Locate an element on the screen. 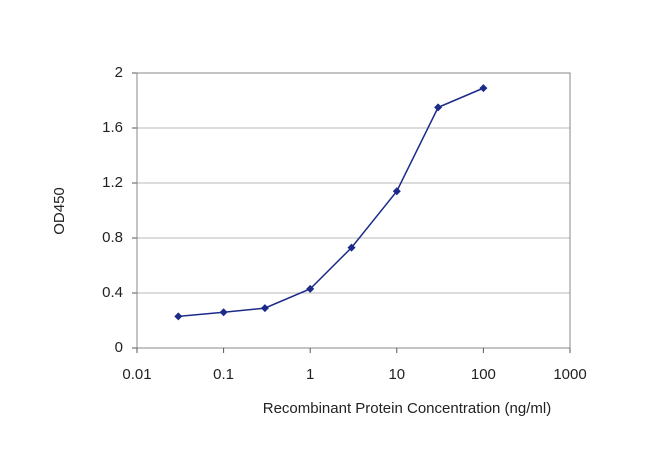  y-tick-label: 2 is located at coordinates (119, 72).